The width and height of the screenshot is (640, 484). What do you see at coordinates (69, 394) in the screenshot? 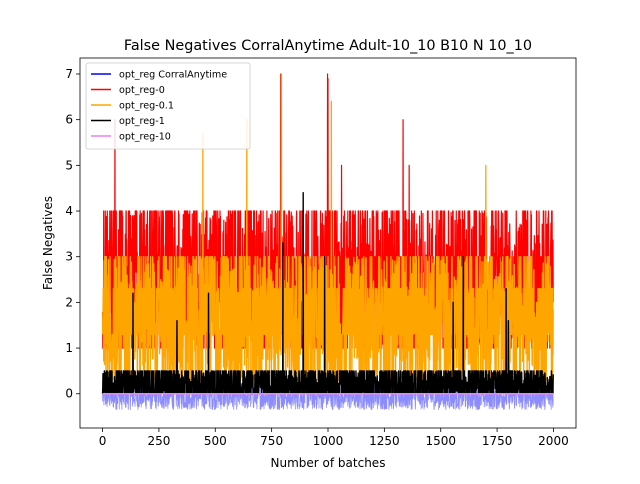
I see `y-tick-label: 0` at bounding box center [69, 394].